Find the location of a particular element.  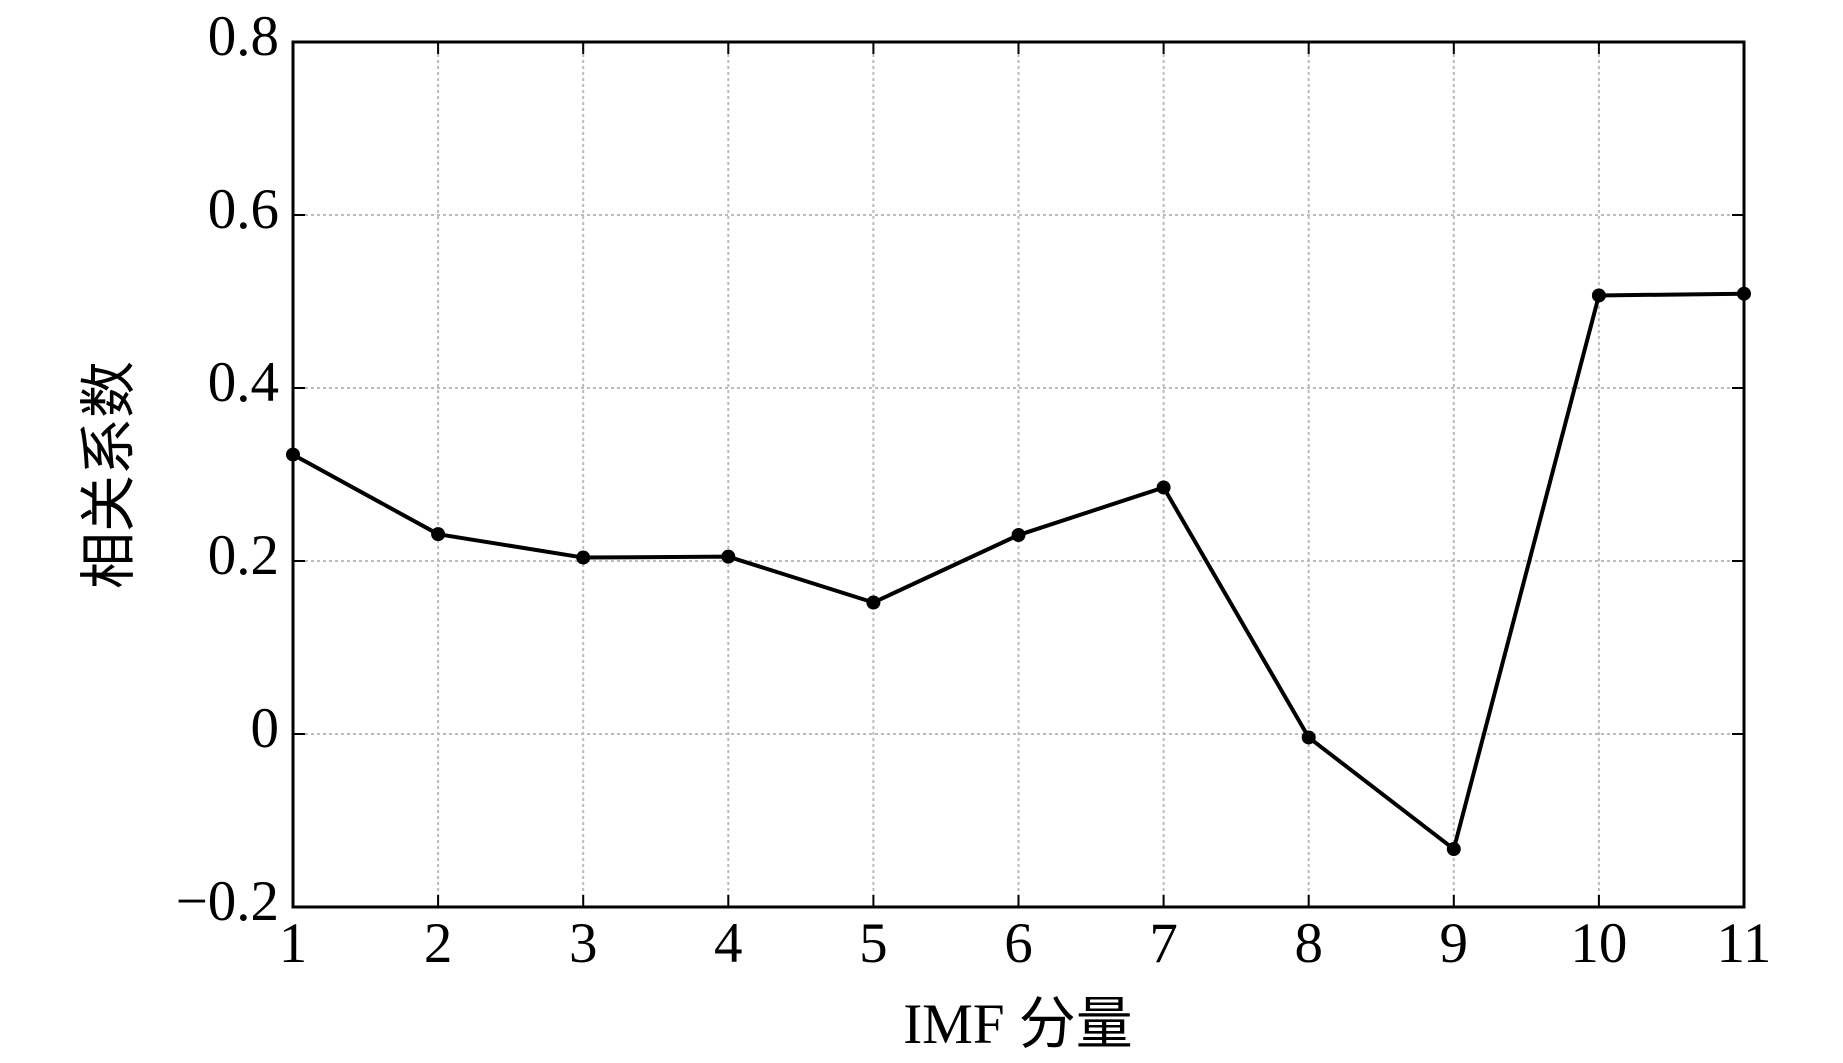

y-tick-label: 0.4 is located at coordinates (243, 382).